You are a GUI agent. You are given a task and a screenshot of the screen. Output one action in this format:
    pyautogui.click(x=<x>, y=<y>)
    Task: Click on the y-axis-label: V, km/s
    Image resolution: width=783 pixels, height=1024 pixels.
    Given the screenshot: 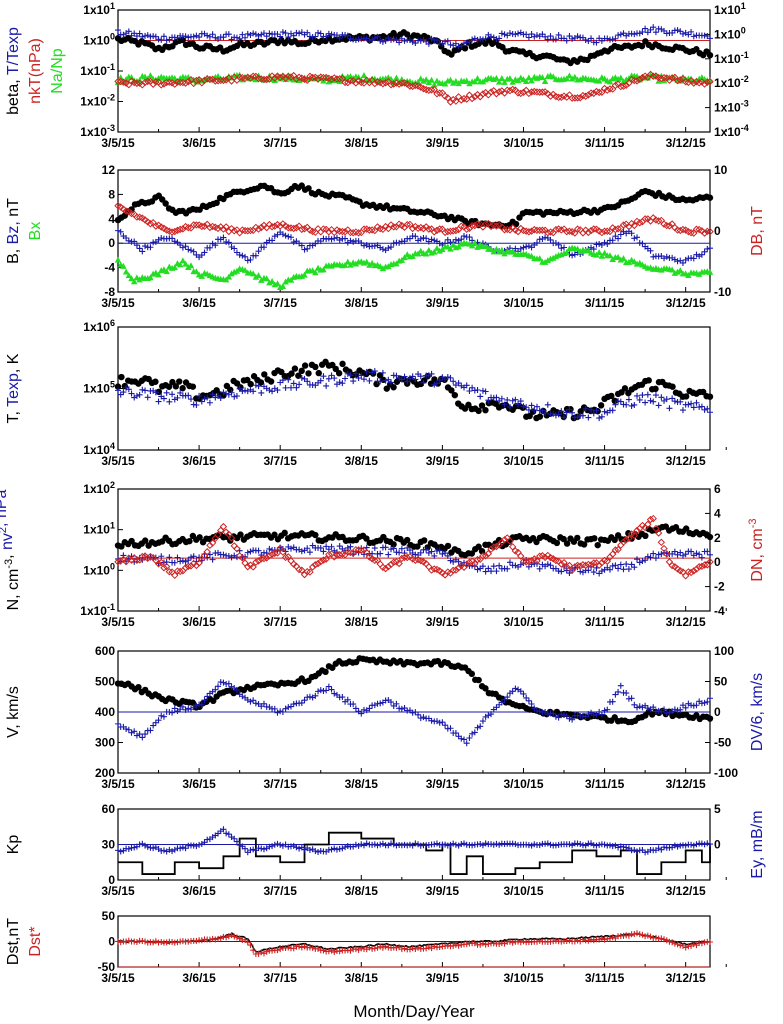 What is the action you would take?
    pyautogui.click(x=13, y=712)
    